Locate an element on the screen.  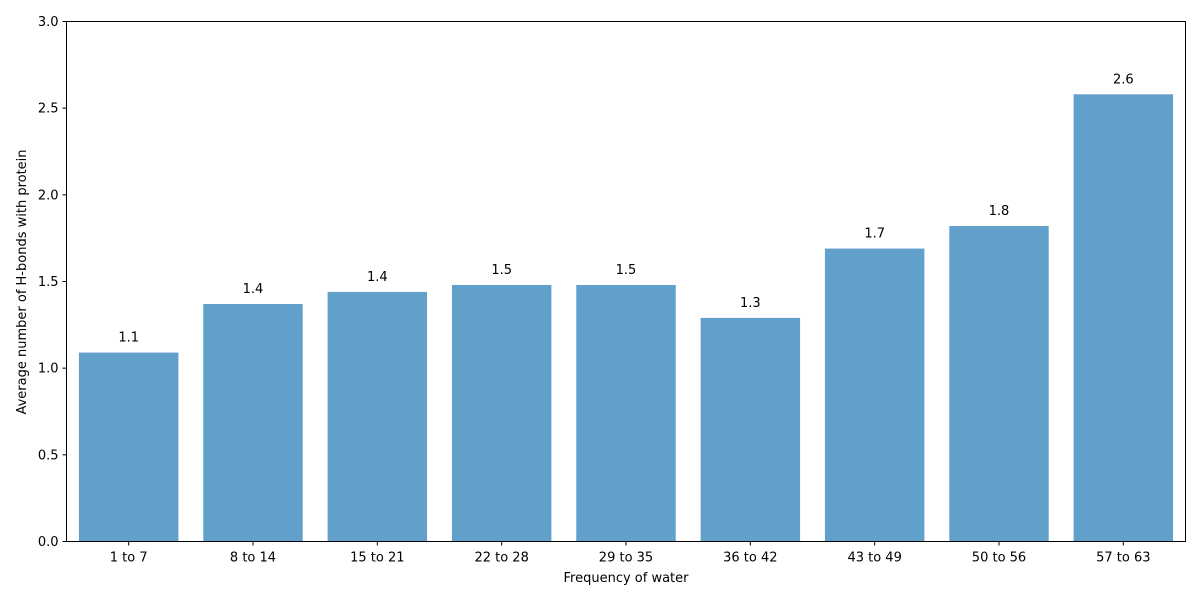
y-tick-label: 2.0 is located at coordinates (48, 195).